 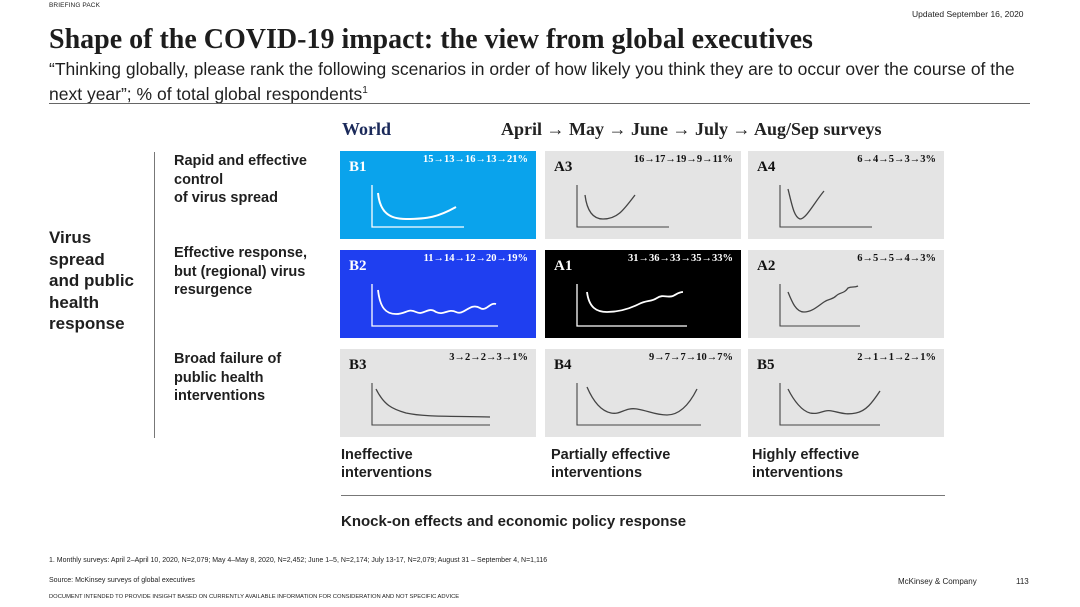 What do you see at coordinates (563, 266) in the screenshot?
I see `scenario-code: A1` at bounding box center [563, 266].